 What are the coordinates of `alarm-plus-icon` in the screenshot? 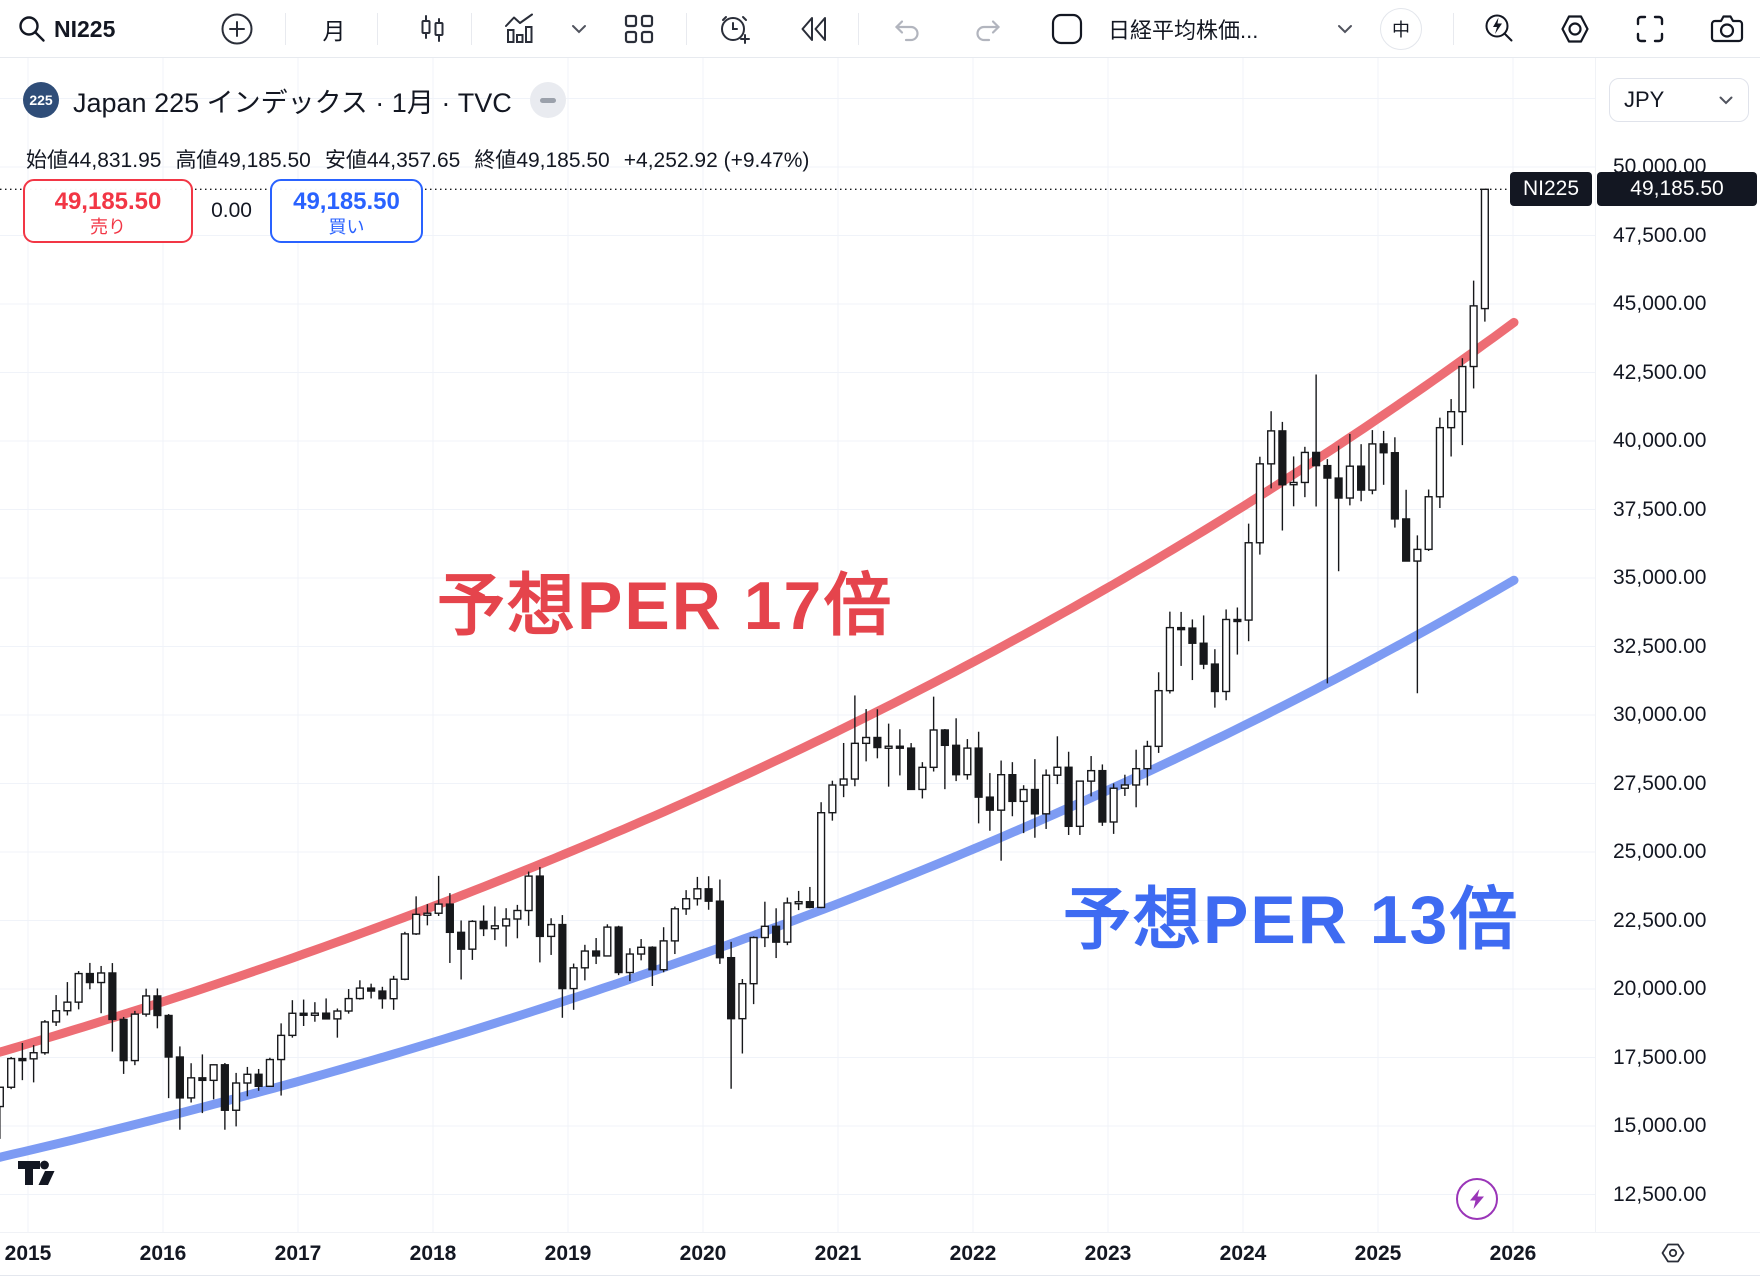 It's located at (735, 30).